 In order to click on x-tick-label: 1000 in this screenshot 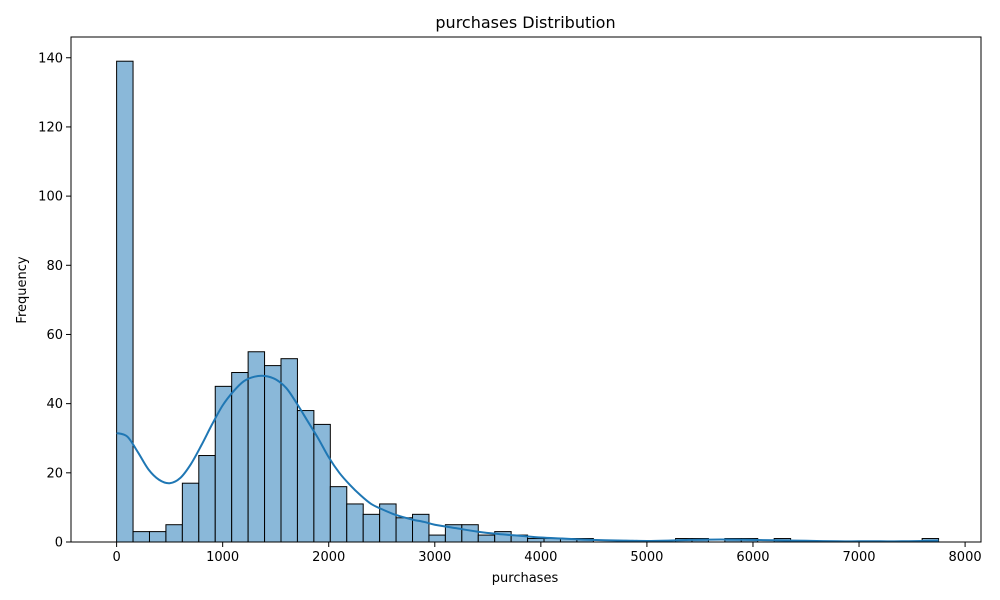, I will do `click(222, 557)`.